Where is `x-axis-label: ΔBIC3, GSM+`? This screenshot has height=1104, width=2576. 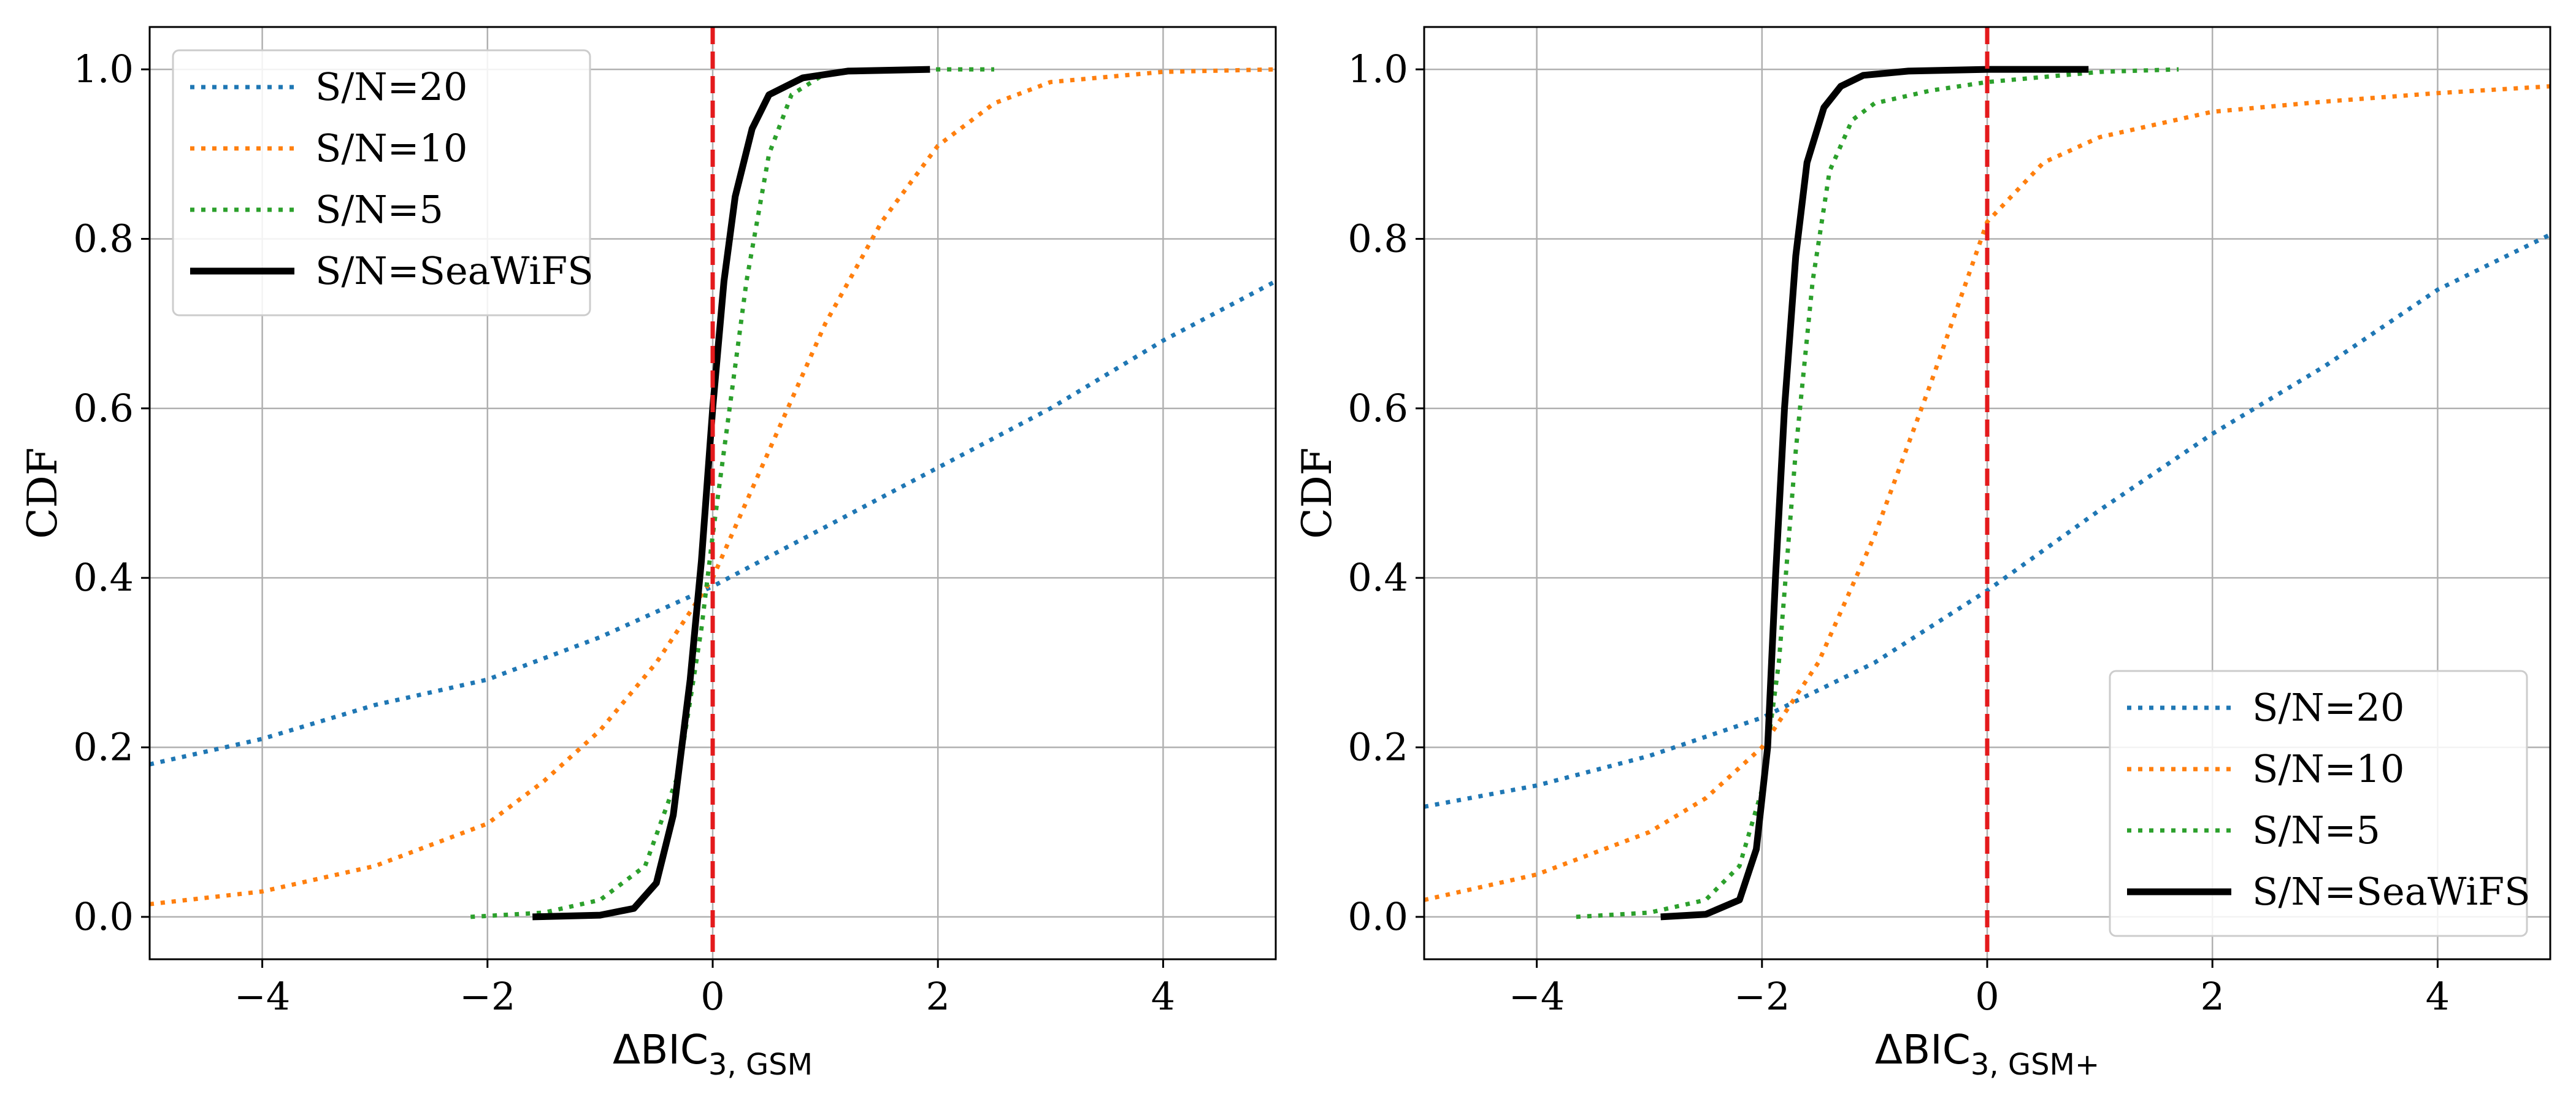
x-axis-label: ΔBIC3, GSM+ is located at coordinates (1987, 1054).